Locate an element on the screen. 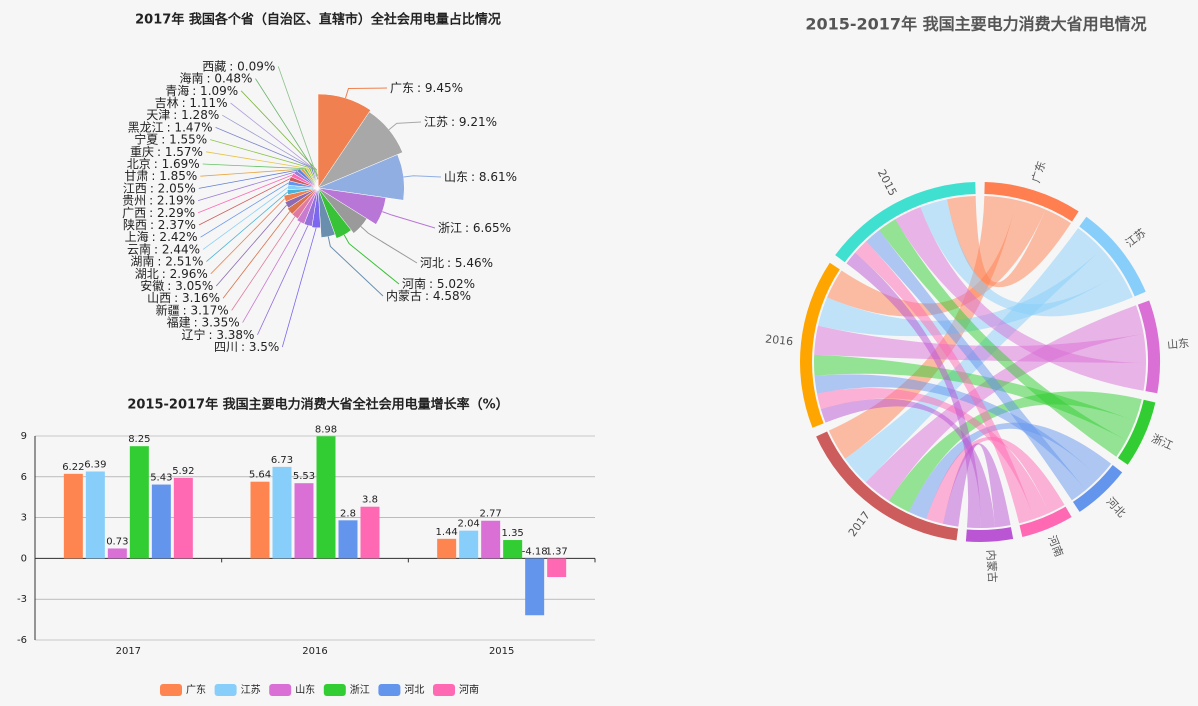 This screenshot has width=1198, height=706. slice-label: 浙江: 6.65% is located at coordinates (474, 228).